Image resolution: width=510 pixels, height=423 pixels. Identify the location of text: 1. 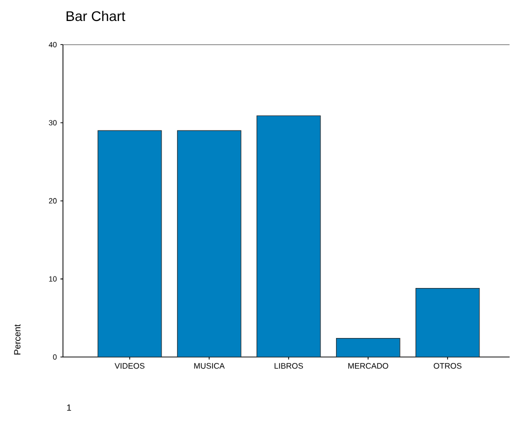
(69, 407).